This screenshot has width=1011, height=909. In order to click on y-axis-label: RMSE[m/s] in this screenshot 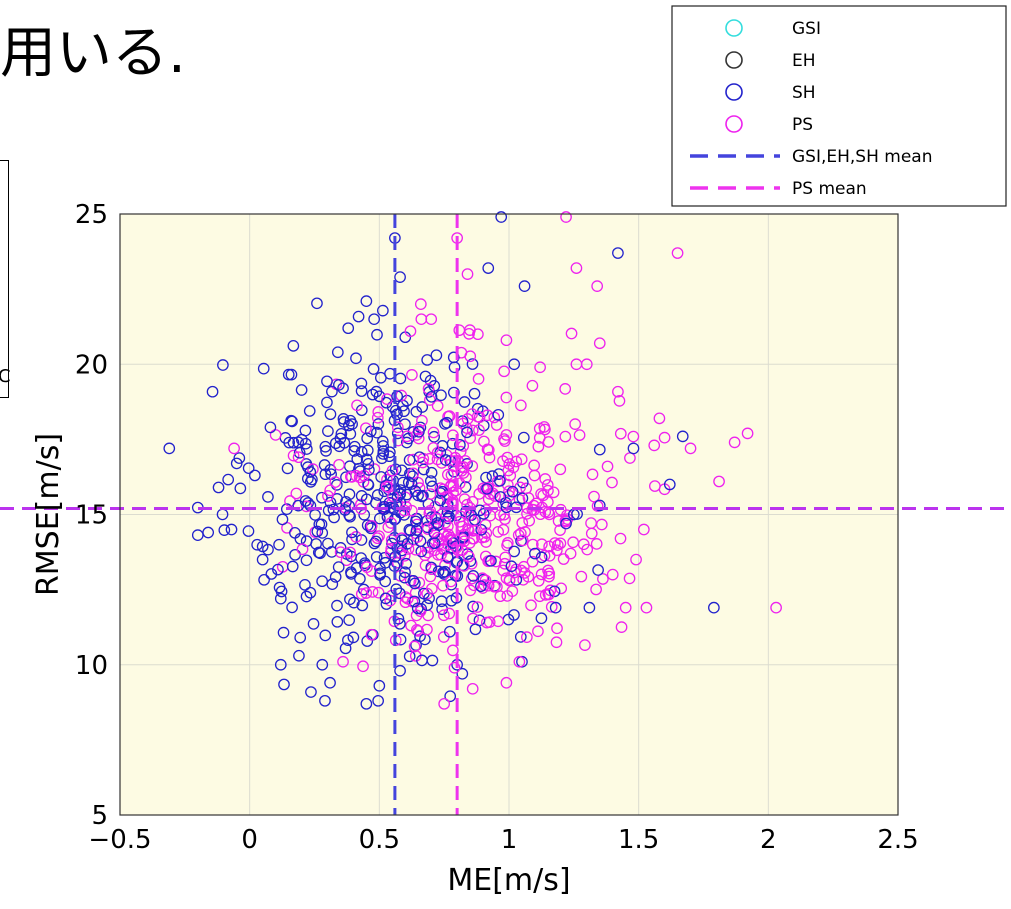, I will do `click(48, 514)`.